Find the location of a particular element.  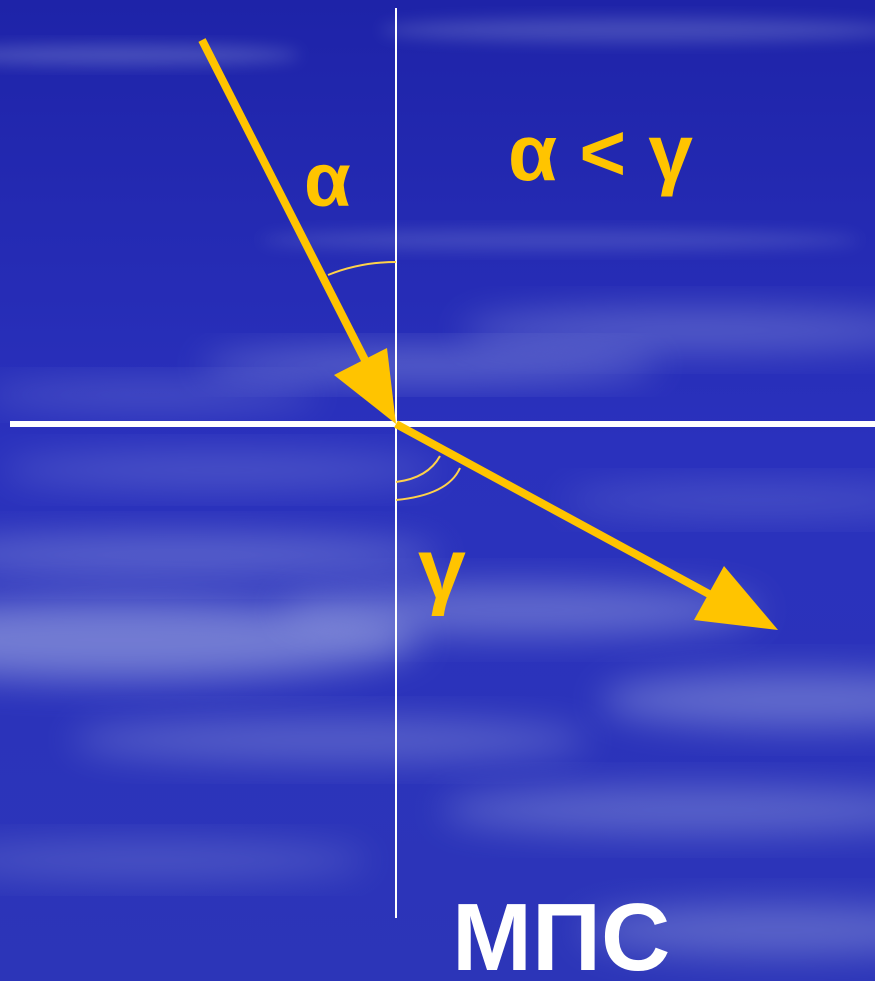

incident-ray is located at coordinates (297, 231).